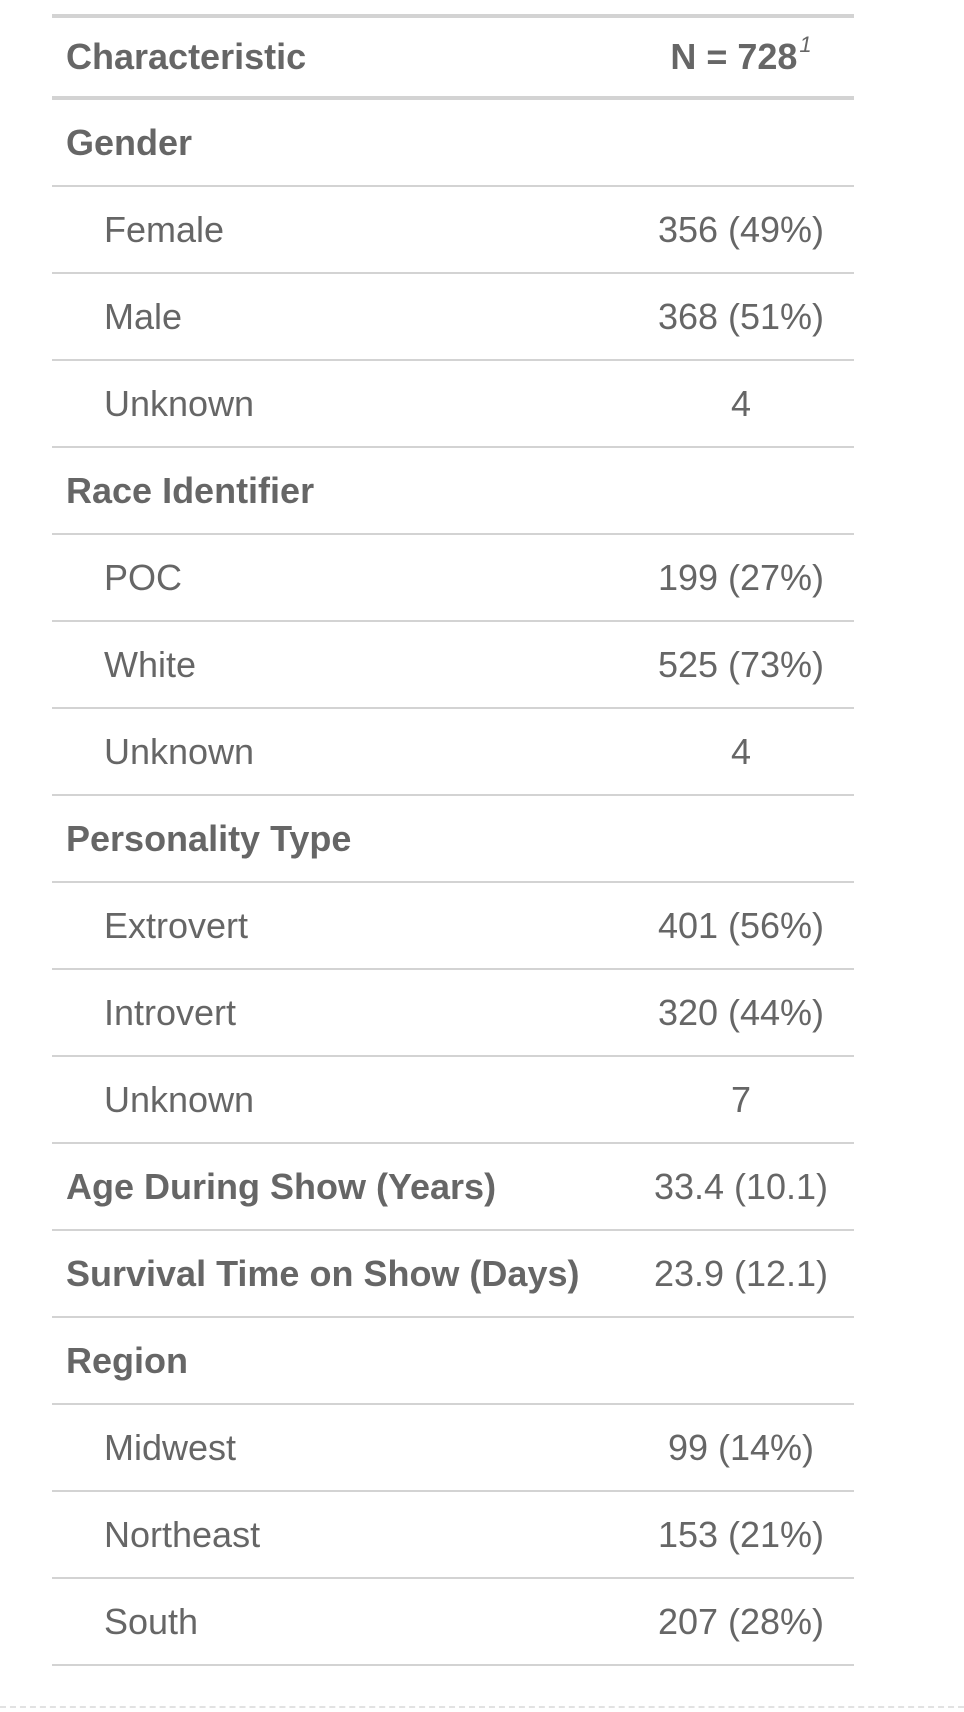 This screenshot has width=964, height=1712. I want to click on row-value: 368 (51%), so click(741, 316).